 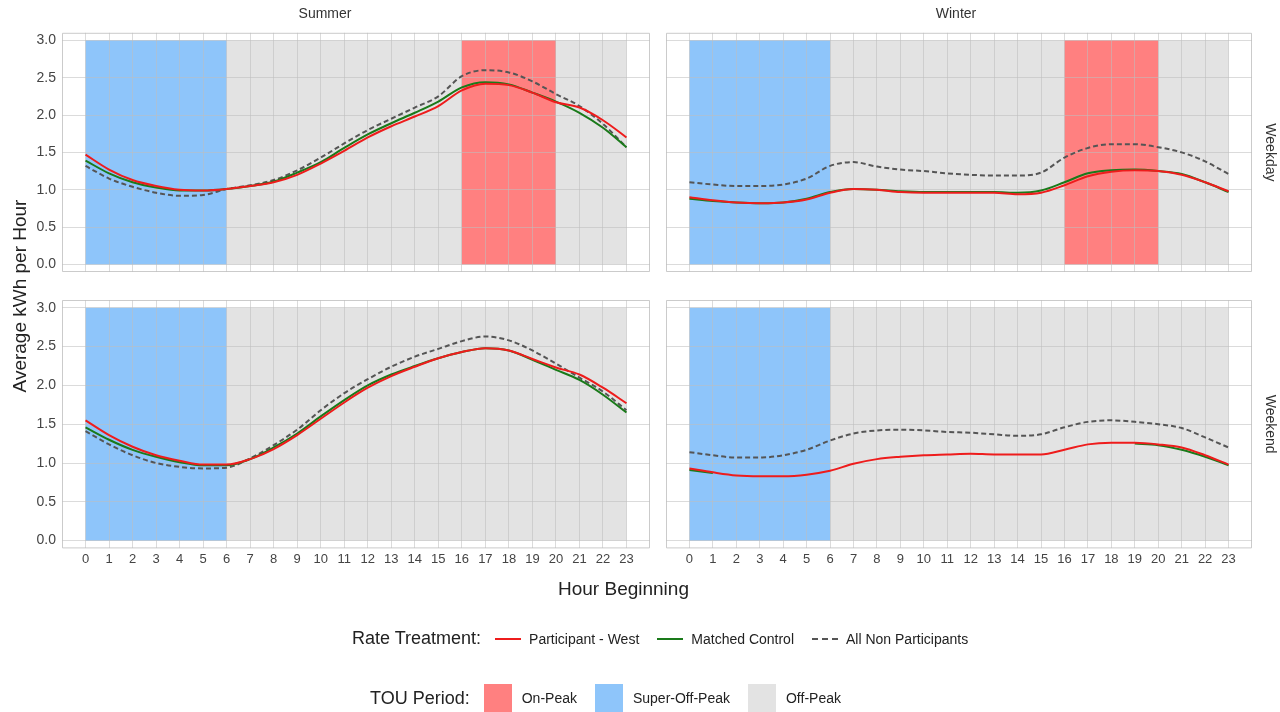 I want to click on legend-label: On-Peak, so click(x=549, y=698).